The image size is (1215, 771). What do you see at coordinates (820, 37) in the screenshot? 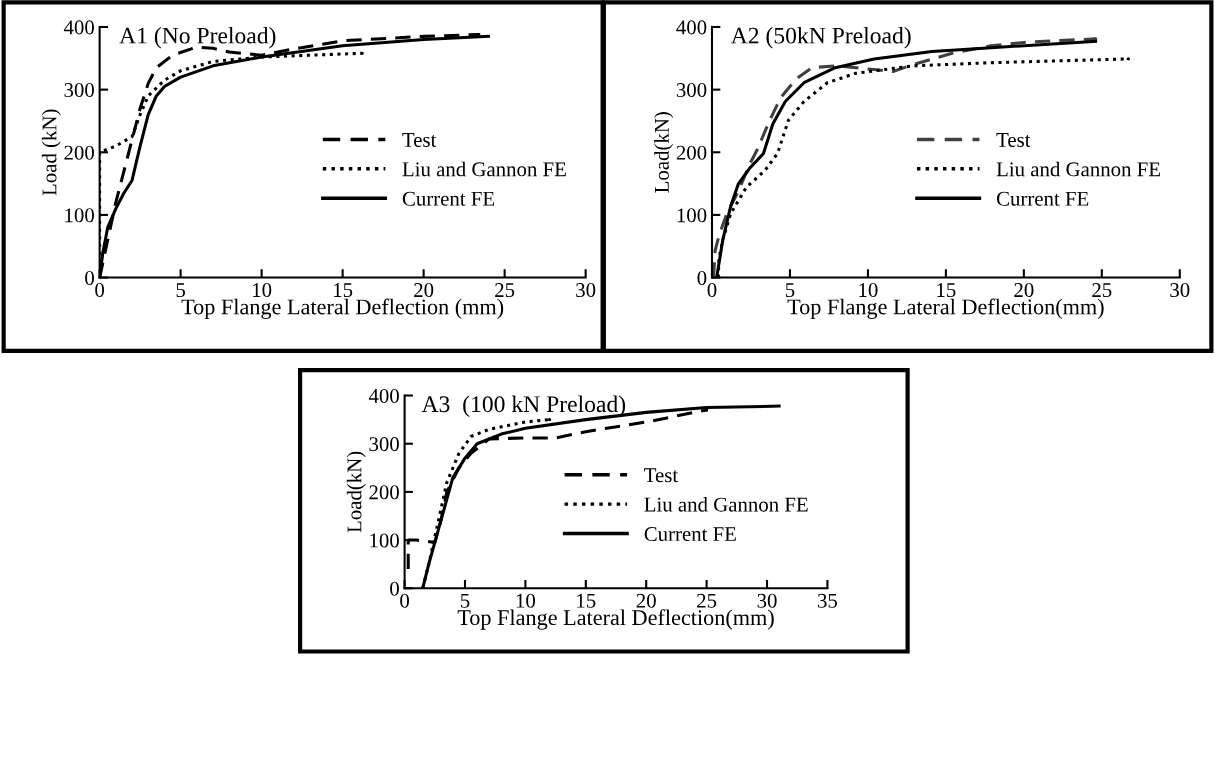
I see `chart-title: A2 (50kN Preload)` at bounding box center [820, 37].